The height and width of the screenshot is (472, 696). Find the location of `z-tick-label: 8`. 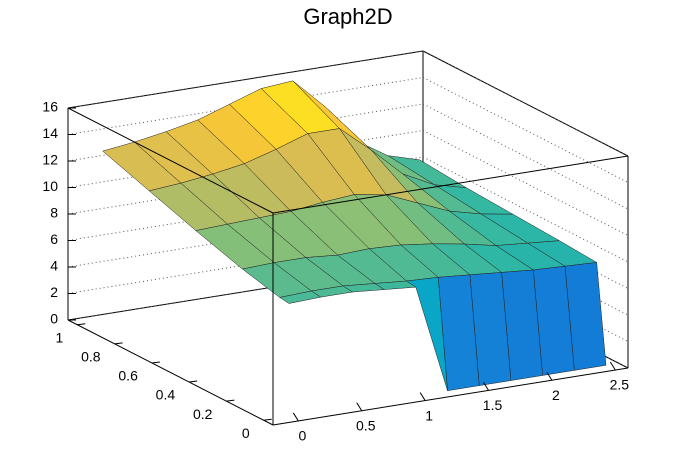

z-tick-label: 8 is located at coordinates (54, 213).